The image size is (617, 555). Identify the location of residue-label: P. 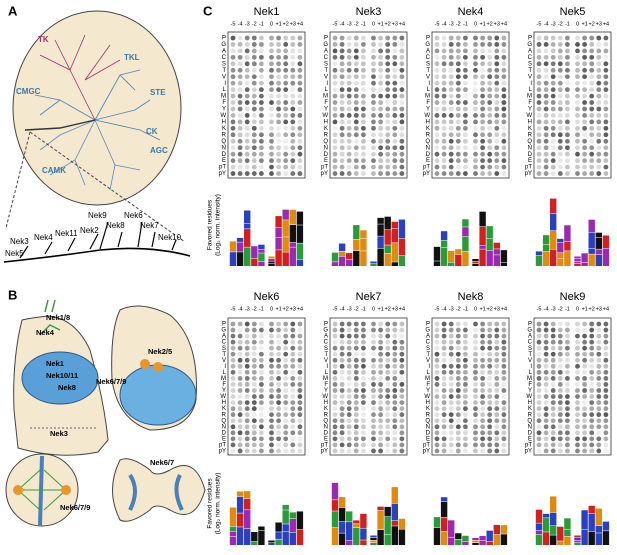
(428, 325).